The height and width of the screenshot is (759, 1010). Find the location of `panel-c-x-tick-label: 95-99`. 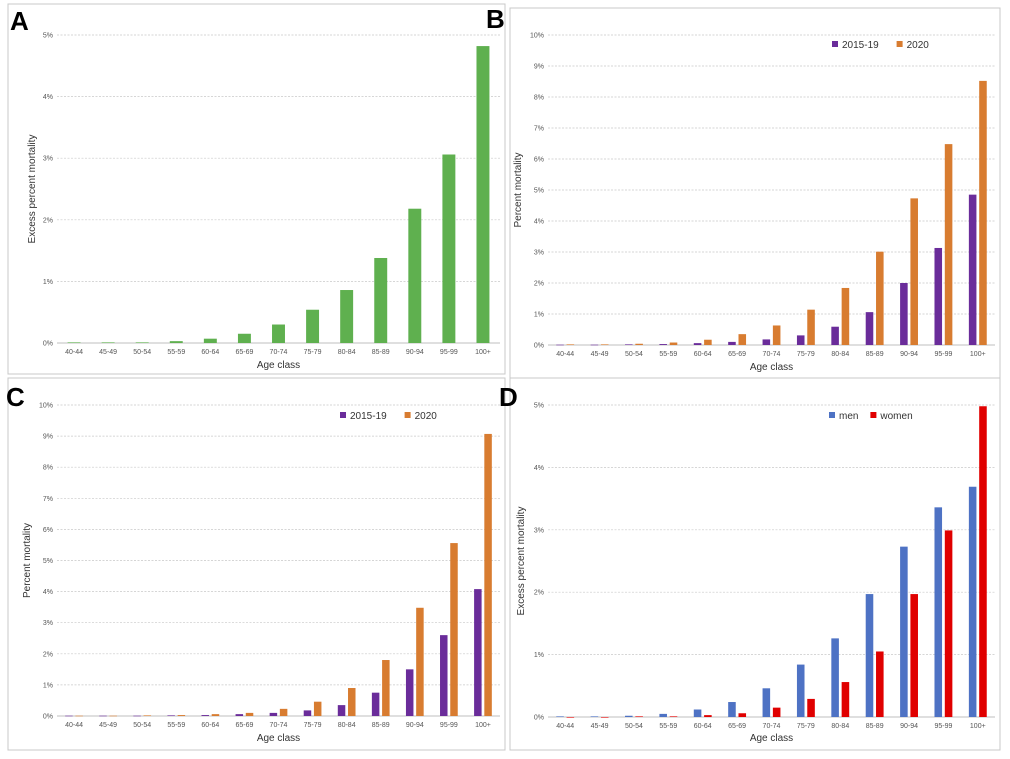

panel-c-x-tick-label: 95-99 is located at coordinates (449, 725).